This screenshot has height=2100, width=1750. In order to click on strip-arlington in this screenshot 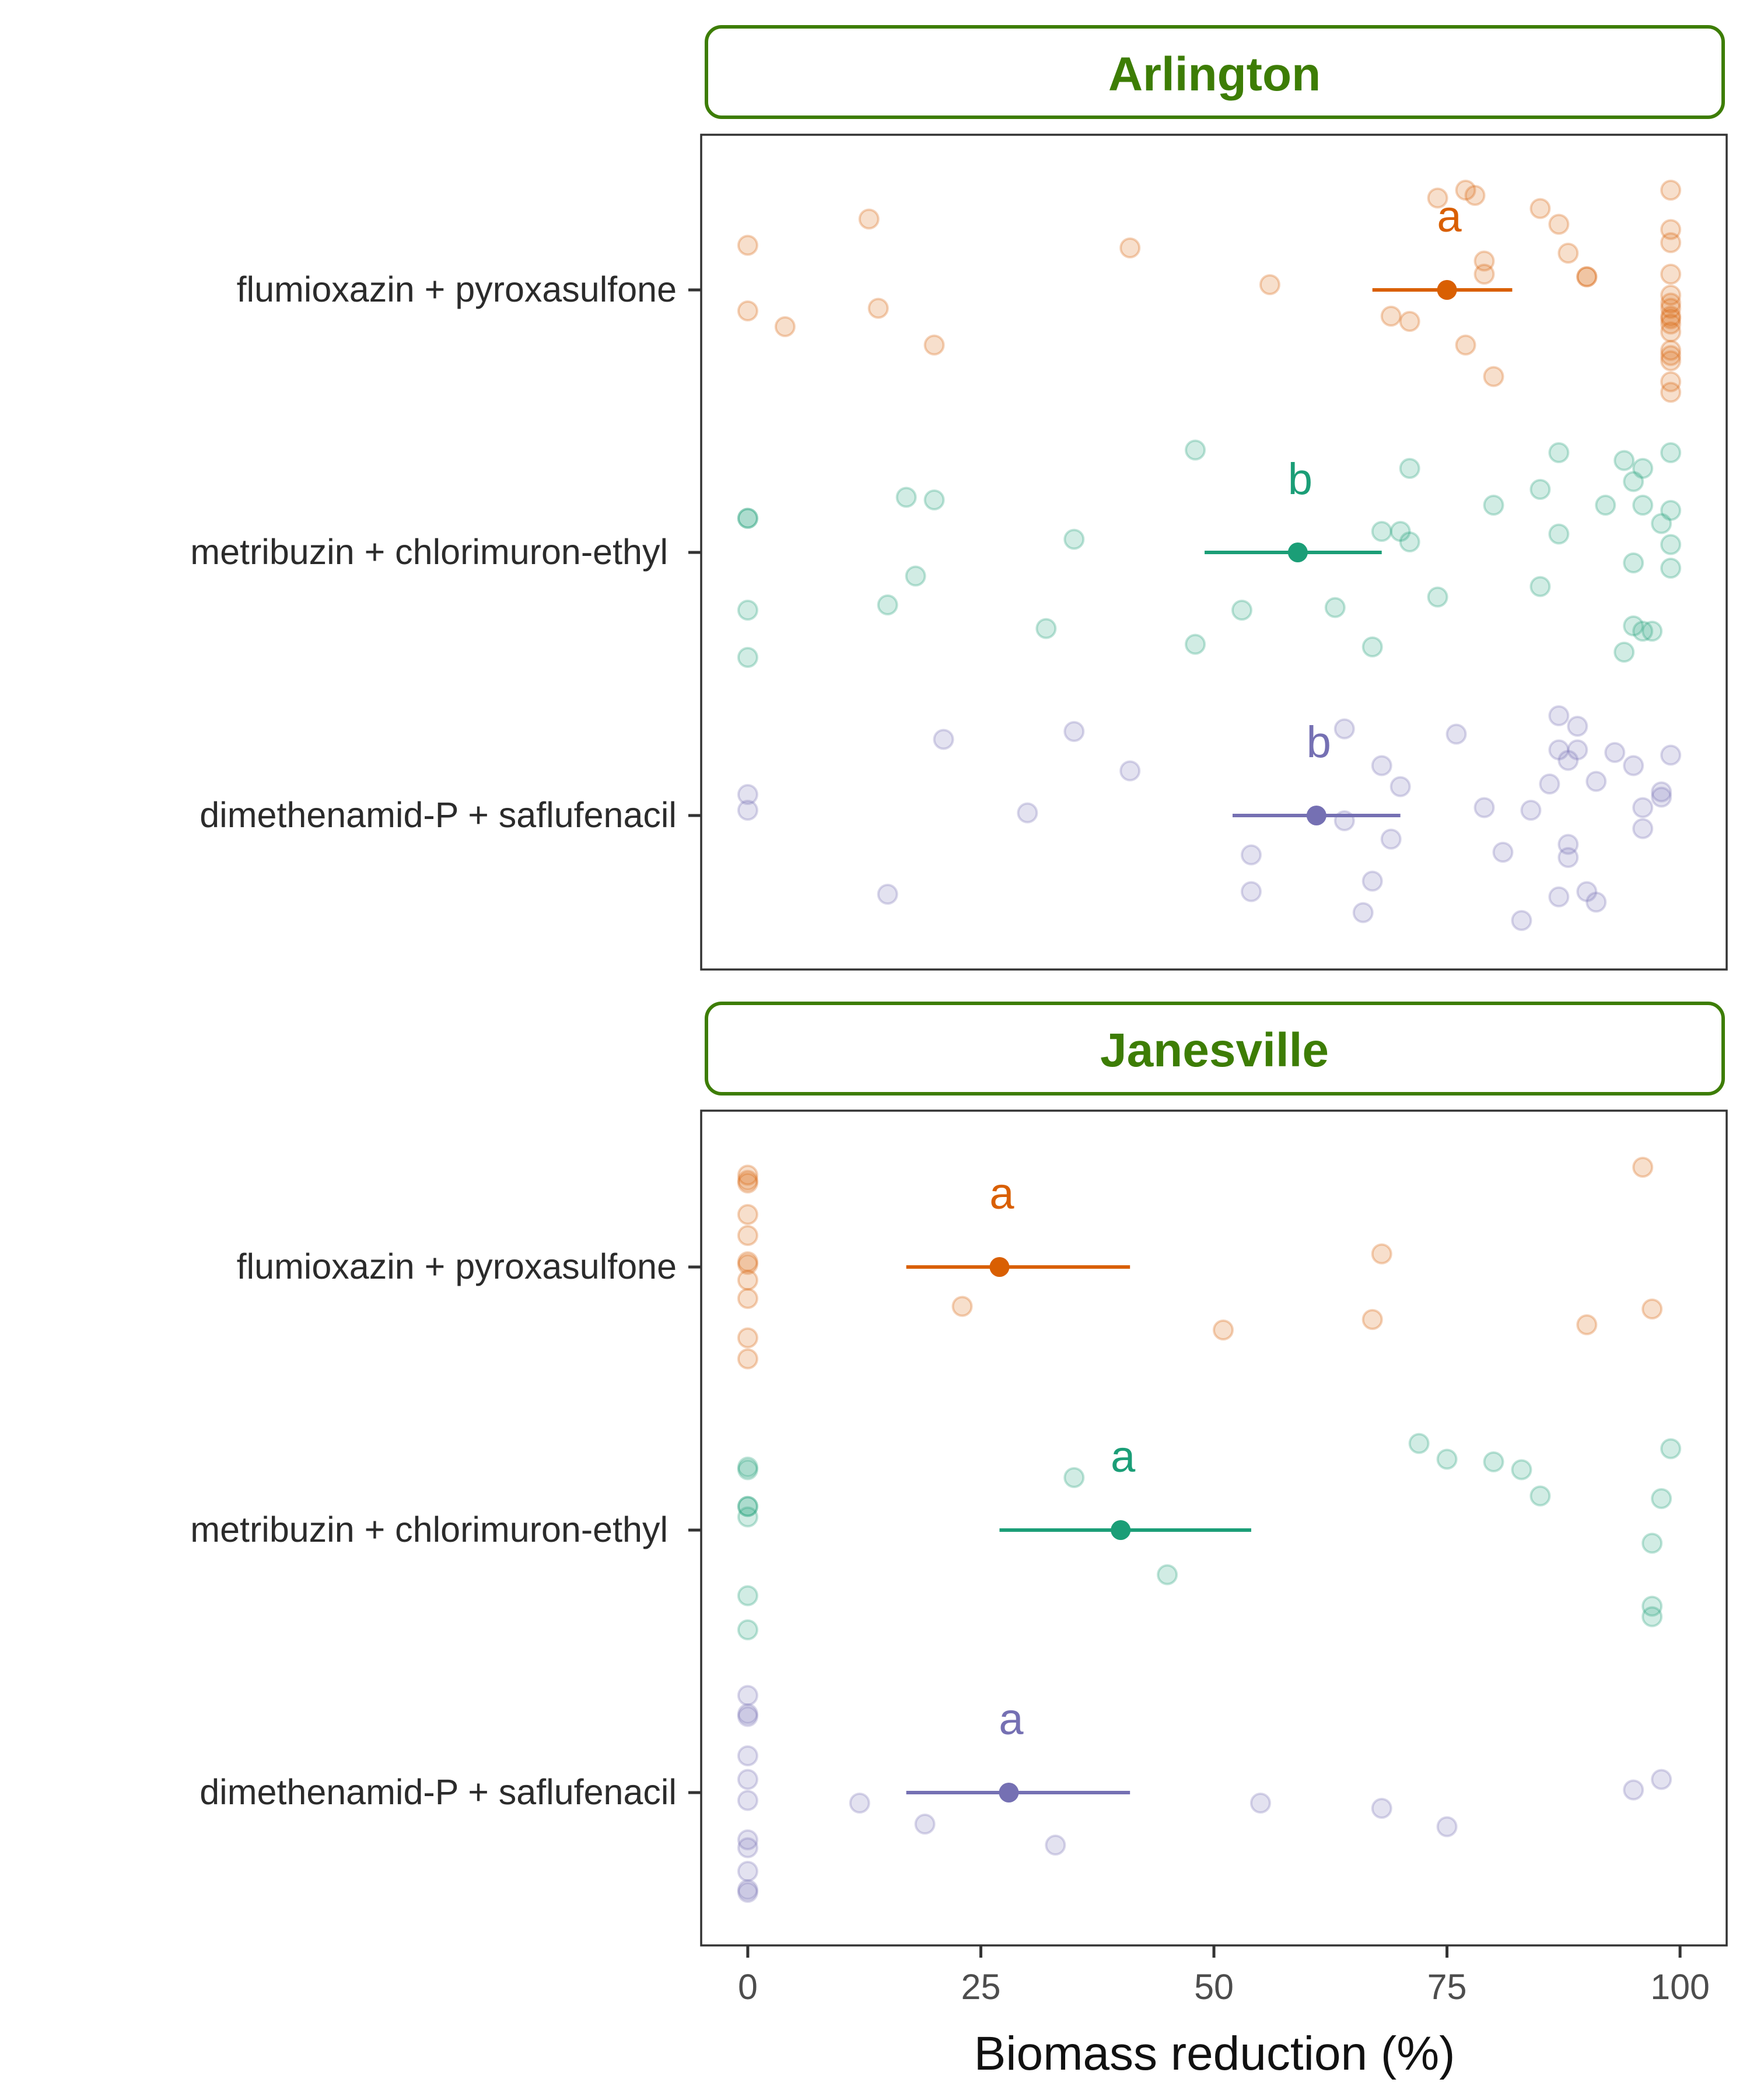, I will do `click(1215, 72)`.